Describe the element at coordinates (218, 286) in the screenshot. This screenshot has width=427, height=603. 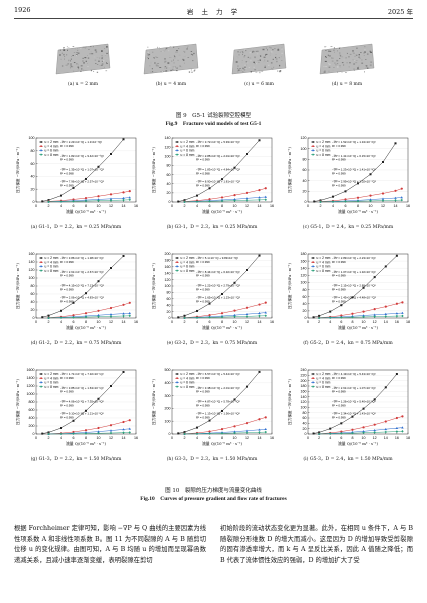
I see `fit-equation: −∇P = 1.22×10⁻²Q + 2.79×10⁻⁴Q²` at that location.